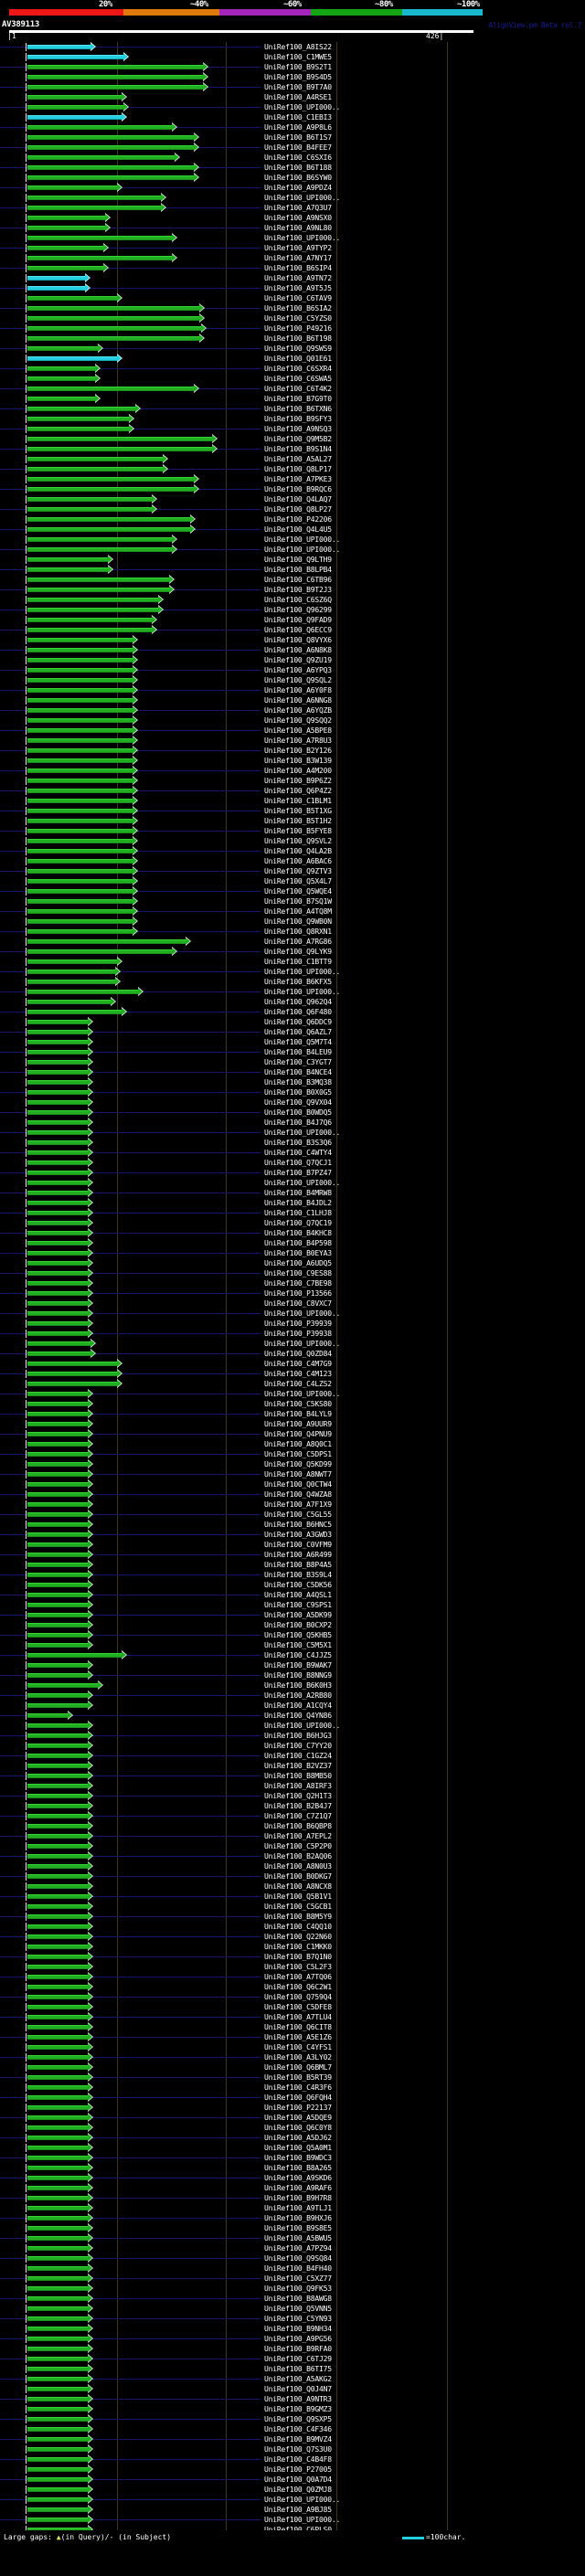 The width and height of the screenshot is (585, 2576). I want to click on hit-label: UniRef100_B9WDC3, so click(298, 2158).